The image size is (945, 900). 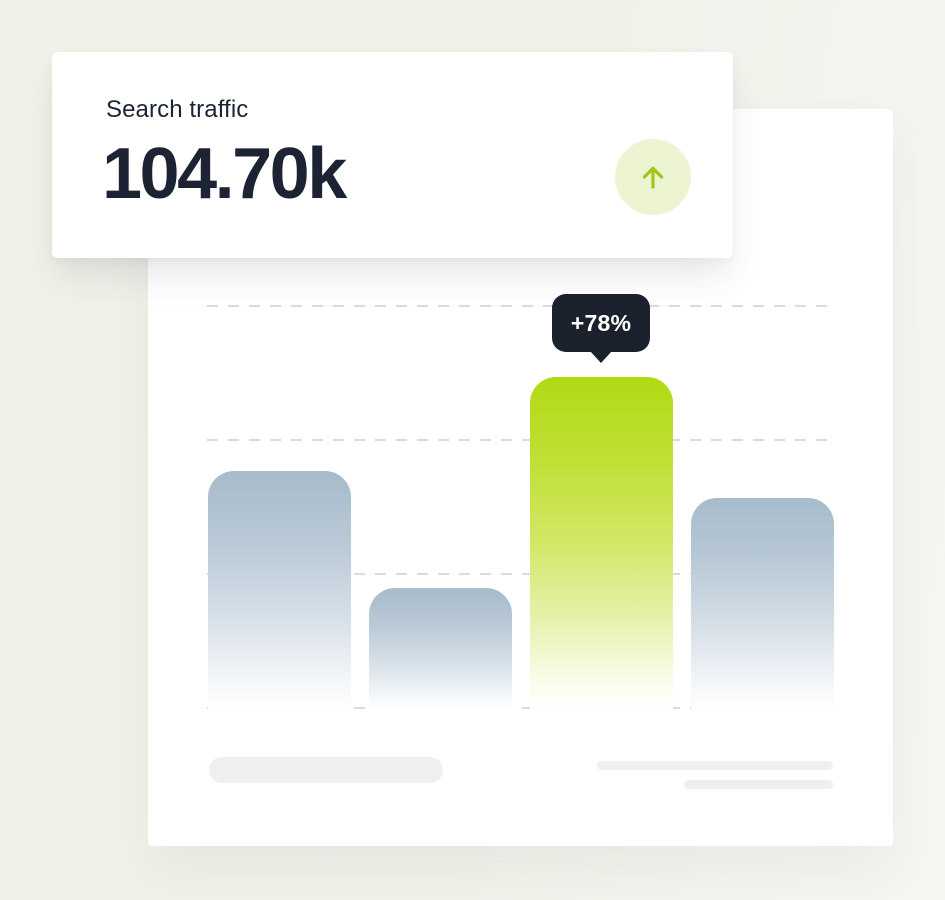 I want to click on tooltip-label: +78%, so click(x=601, y=322).